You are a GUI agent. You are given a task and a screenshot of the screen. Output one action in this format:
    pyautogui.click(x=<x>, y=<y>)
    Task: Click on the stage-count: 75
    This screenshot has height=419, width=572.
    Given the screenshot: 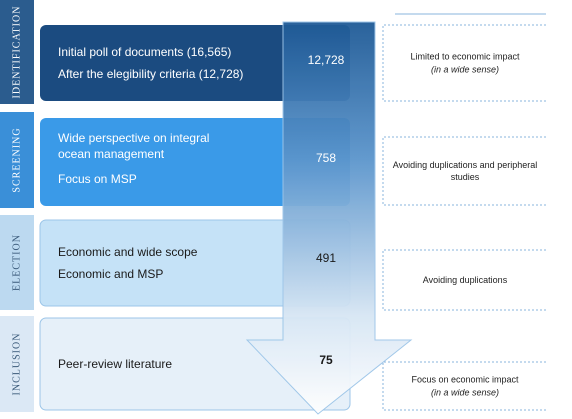 What is the action you would take?
    pyautogui.click(x=326, y=360)
    